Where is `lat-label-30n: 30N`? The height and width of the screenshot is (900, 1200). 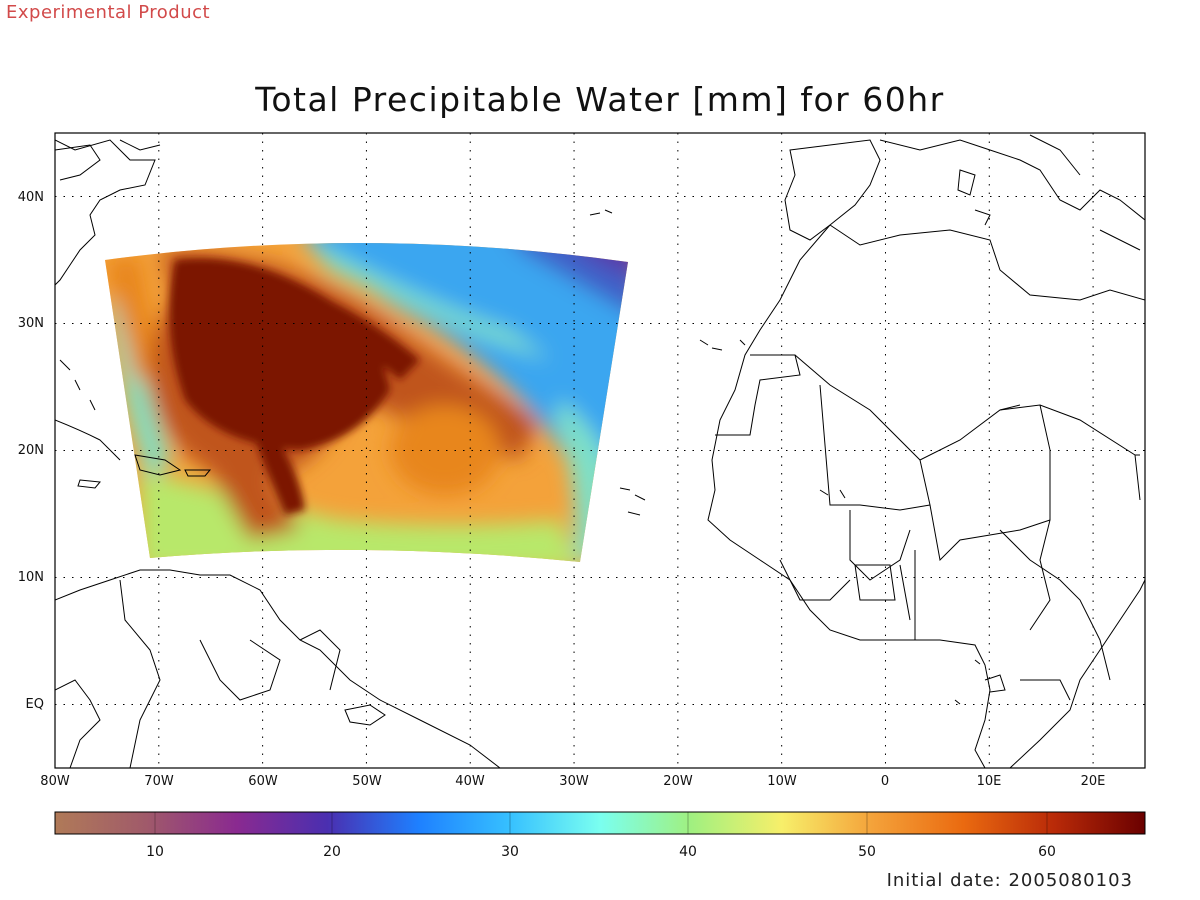
lat-label-30n: 30N is located at coordinates (30, 323).